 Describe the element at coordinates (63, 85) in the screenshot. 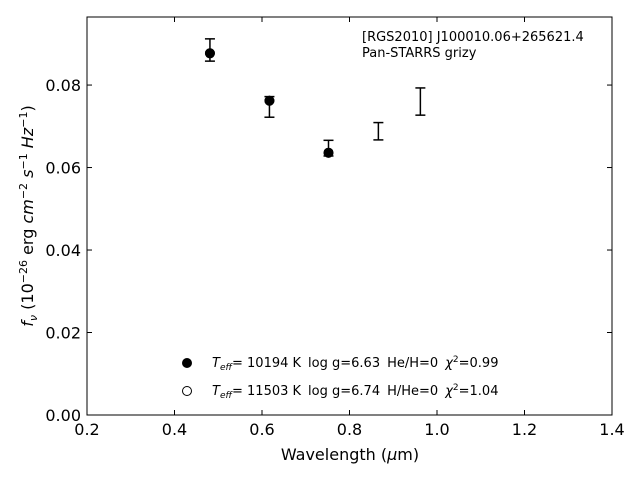

I see `y-tick-label: 0.08` at that location.